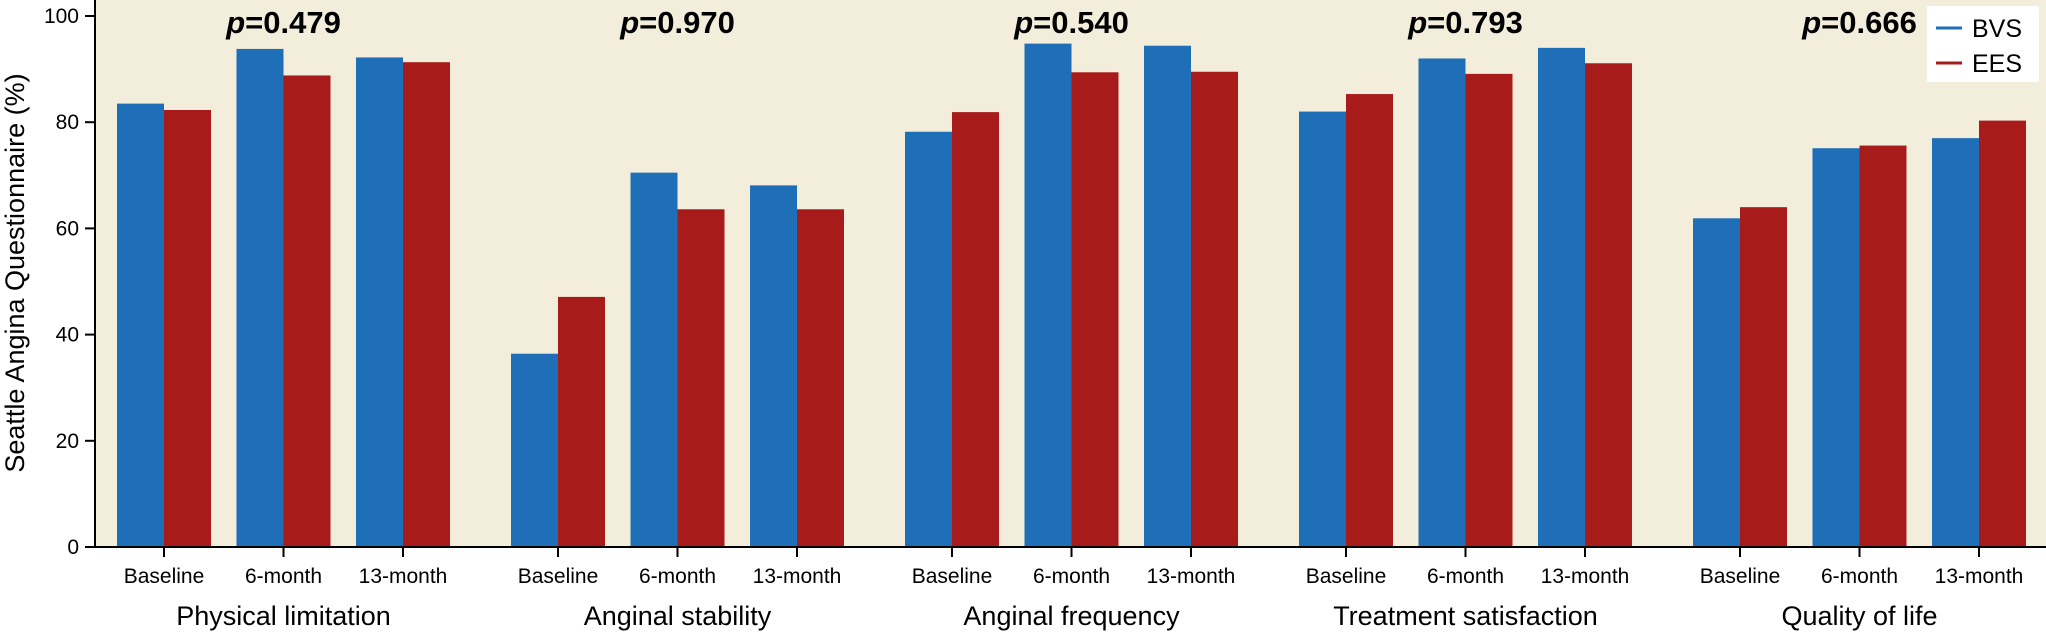 This screenshot has width=2046, height=633. Describe the element at coordinates (283, 22) in the screenshot. I see `p-value-annotation: p=0.479` at that location.